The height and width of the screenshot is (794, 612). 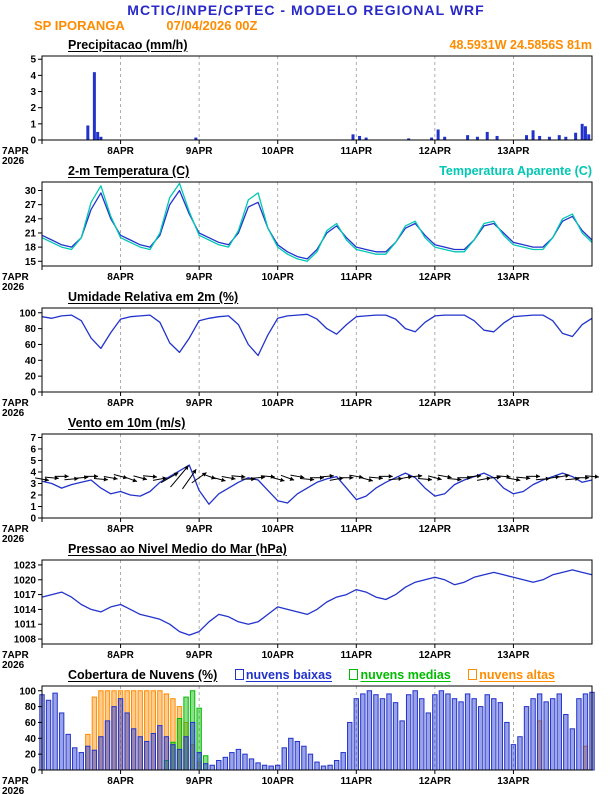 I want to click on svg-text: 4, so click(x=33, y=472).